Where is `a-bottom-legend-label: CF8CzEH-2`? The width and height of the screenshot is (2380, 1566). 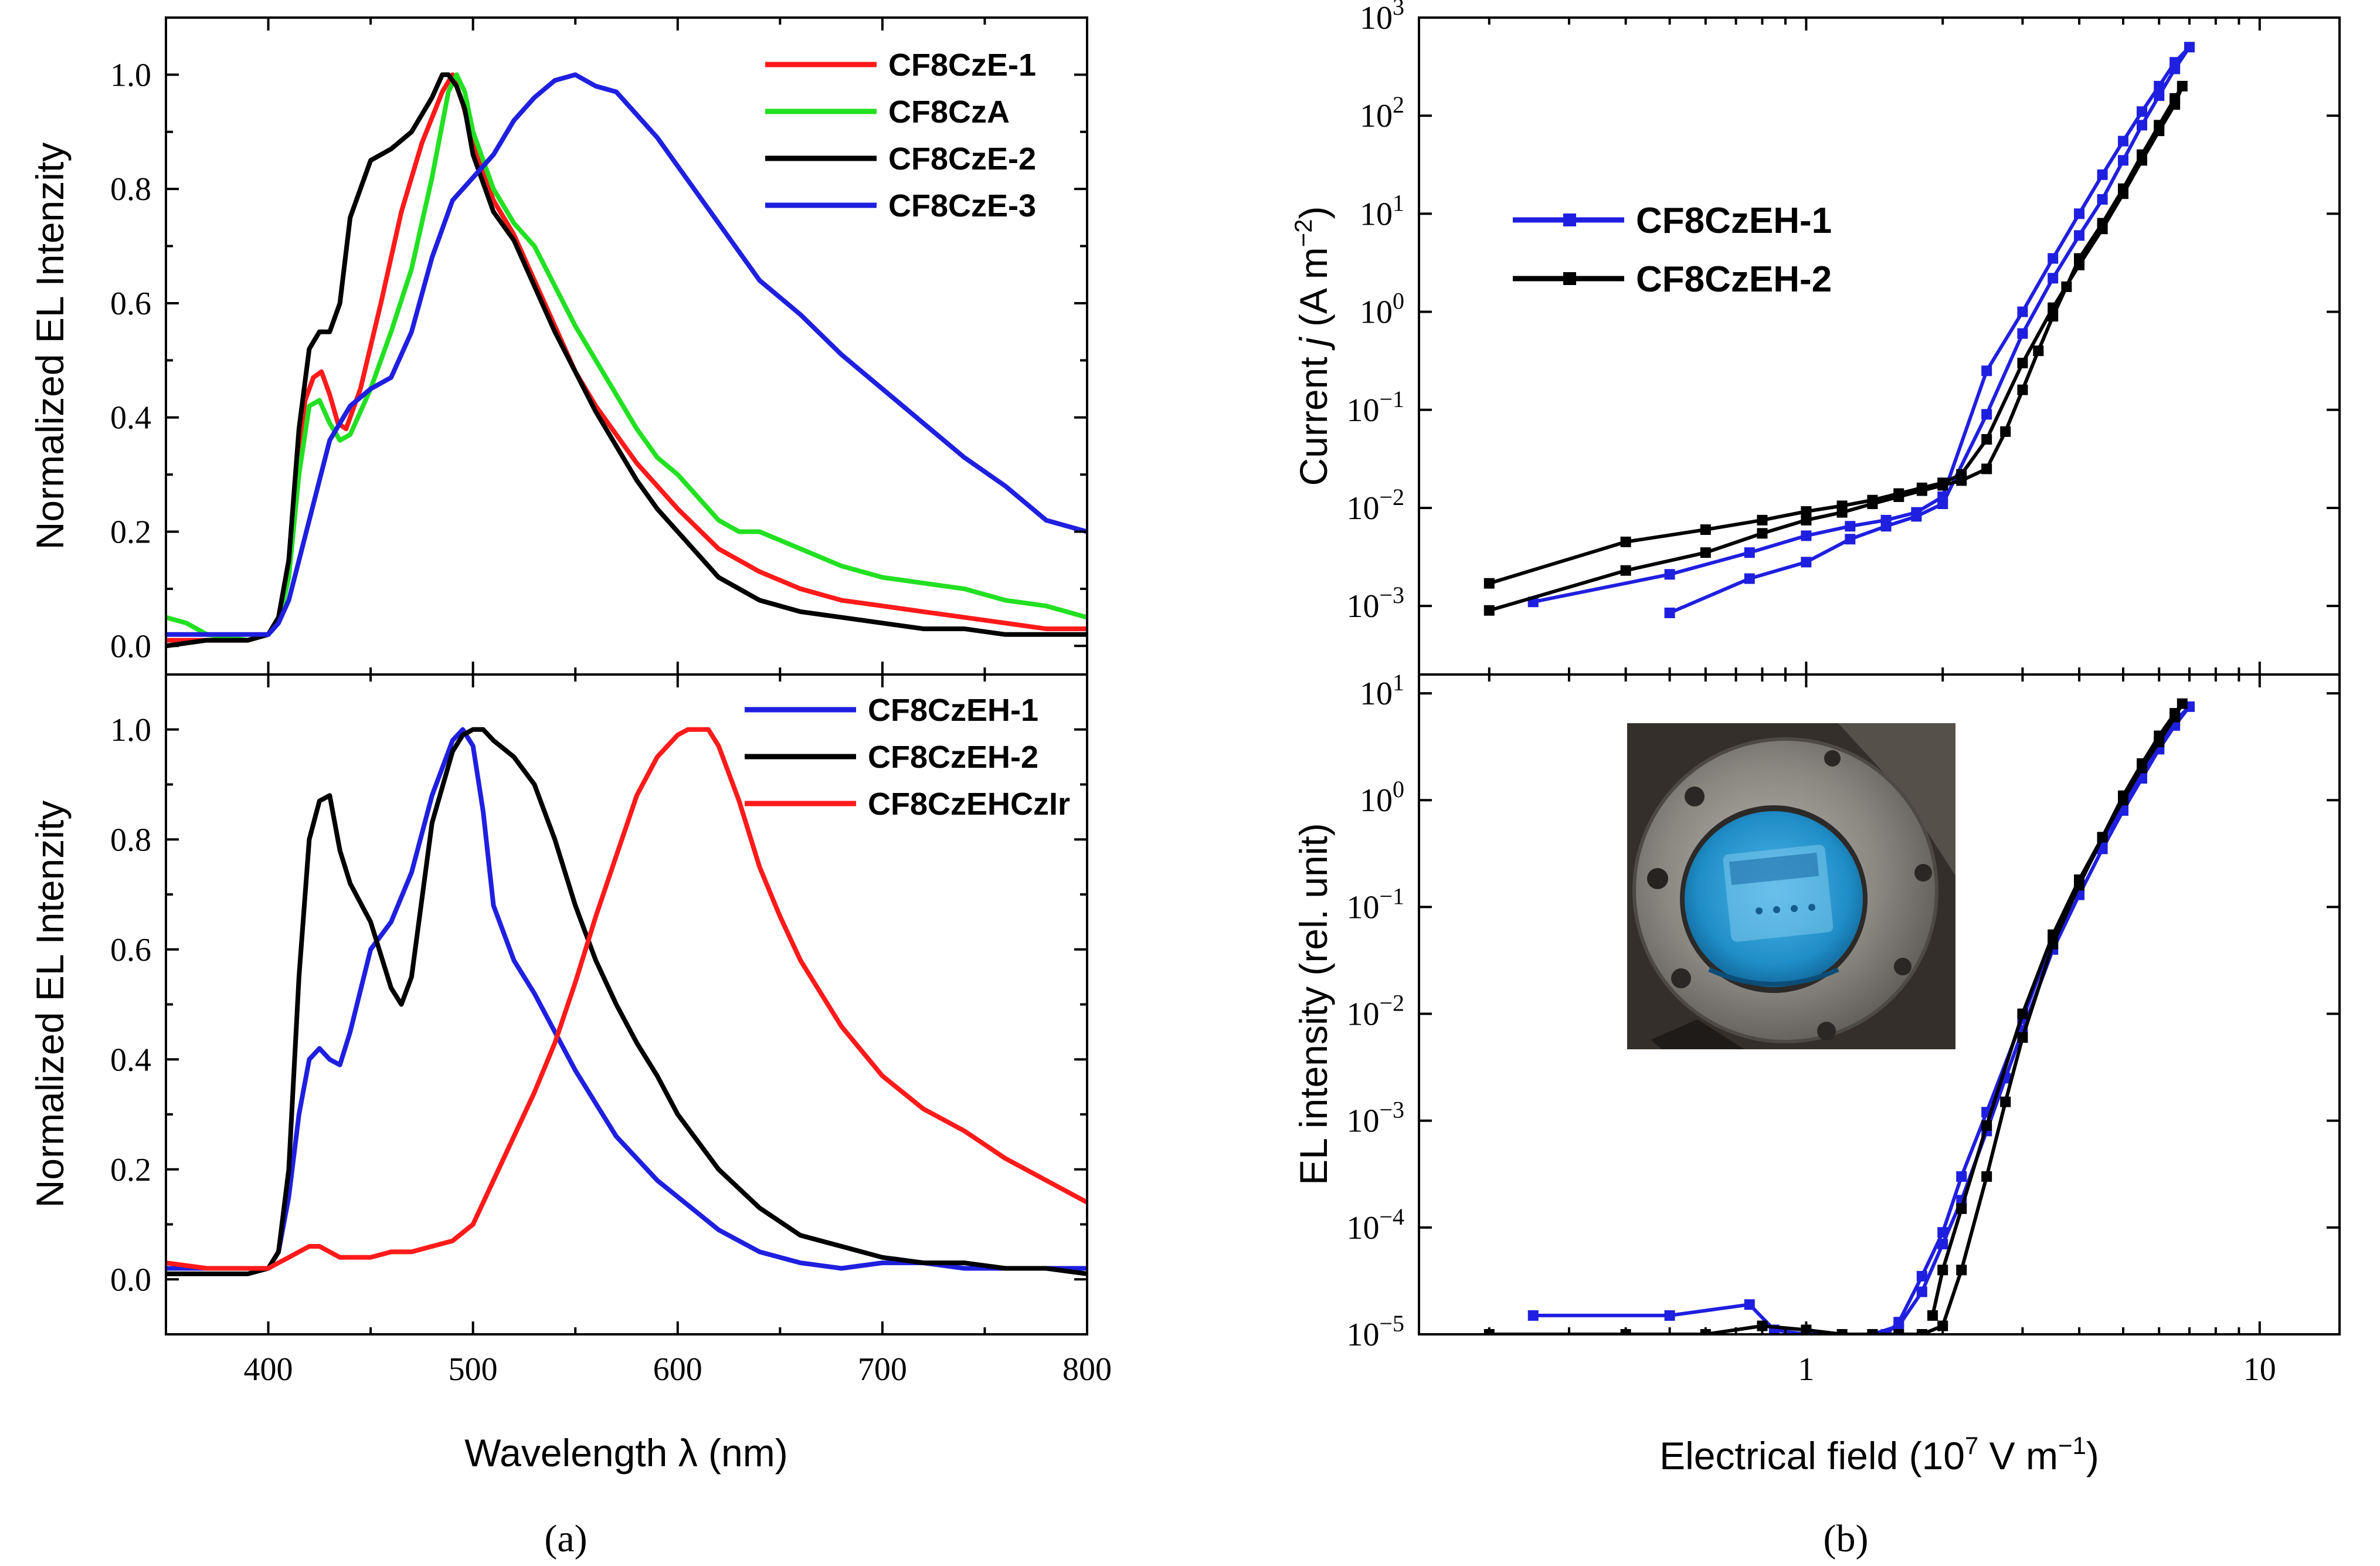
a-bottom-legend-label: CF8CzEH-2 is located at coordinates (953, 757).